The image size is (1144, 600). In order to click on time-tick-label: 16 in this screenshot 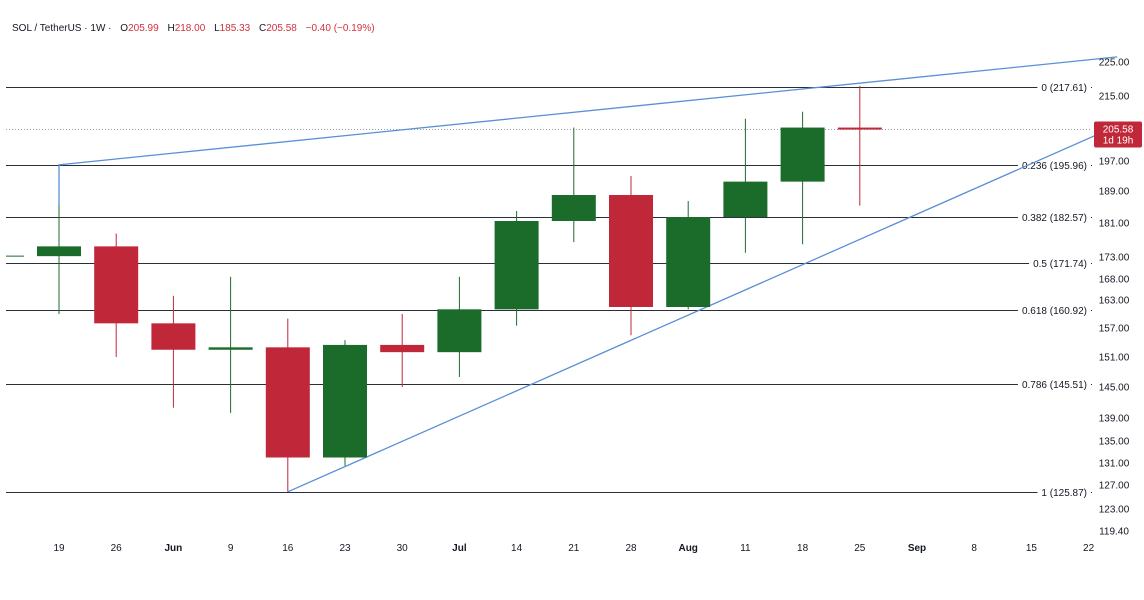, I will do `click(288, 548)`.